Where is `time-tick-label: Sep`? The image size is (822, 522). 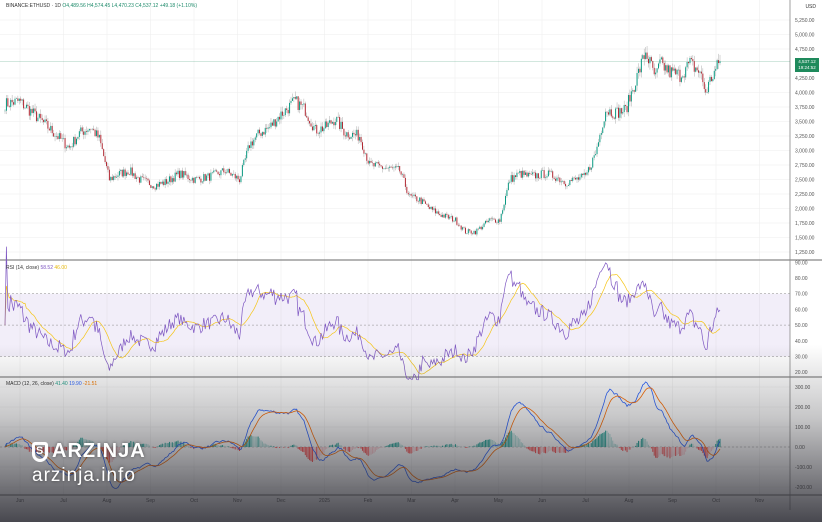 time-tick-label: Sep is located at coordinates (150, 501).